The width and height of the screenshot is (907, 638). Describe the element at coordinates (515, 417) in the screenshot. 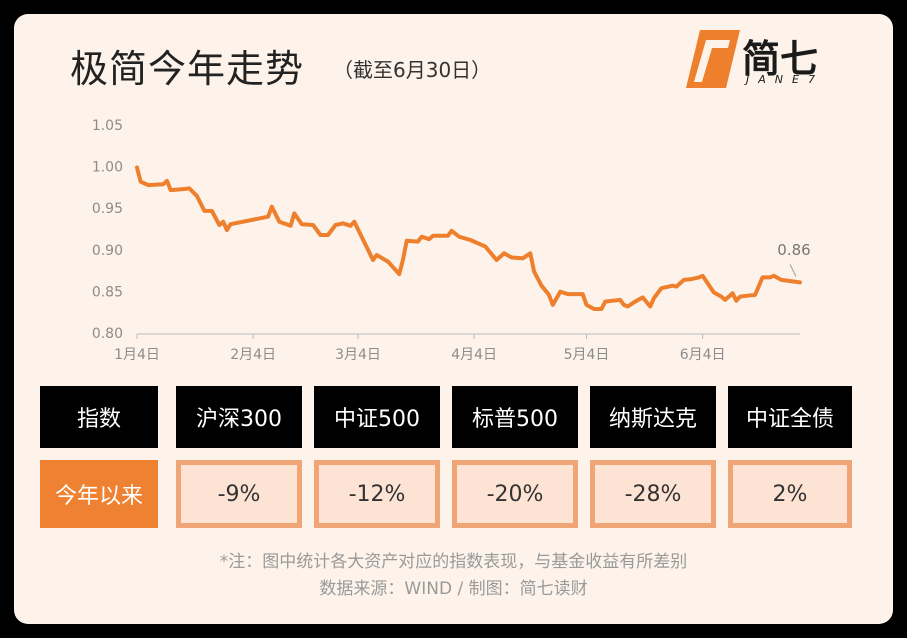

I see `table-header: 标普500` at that location.